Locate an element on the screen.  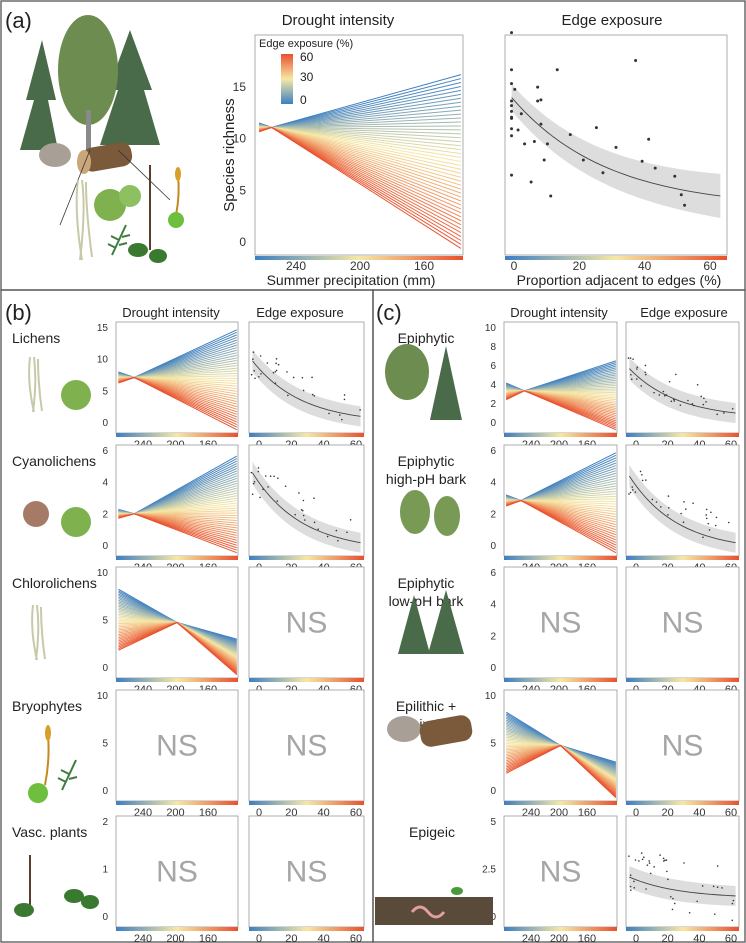
y-tick-label: 4 is located at coordinates (105, 483).